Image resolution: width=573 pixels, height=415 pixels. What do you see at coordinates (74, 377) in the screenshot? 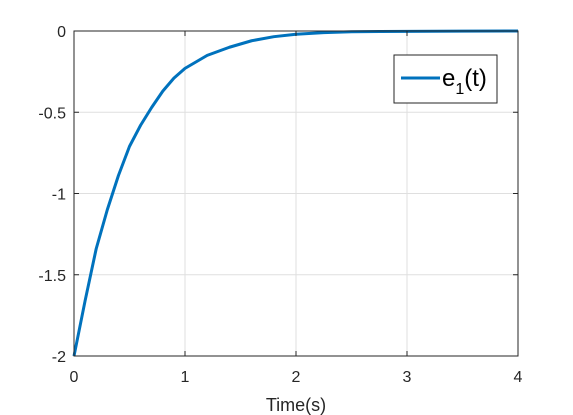
I see `x-tick-label: 0` at bounding box center [74, 377].